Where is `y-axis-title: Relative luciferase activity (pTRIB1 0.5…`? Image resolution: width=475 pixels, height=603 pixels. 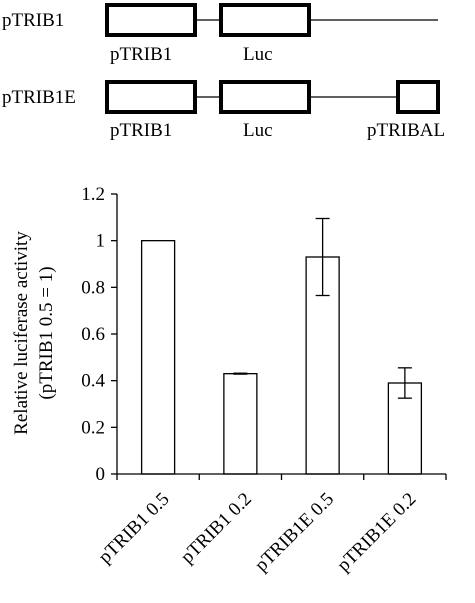 y-axis-title: Relative luciferase activity (pTRIB1 0.5… is located at coordinates (34, 333).